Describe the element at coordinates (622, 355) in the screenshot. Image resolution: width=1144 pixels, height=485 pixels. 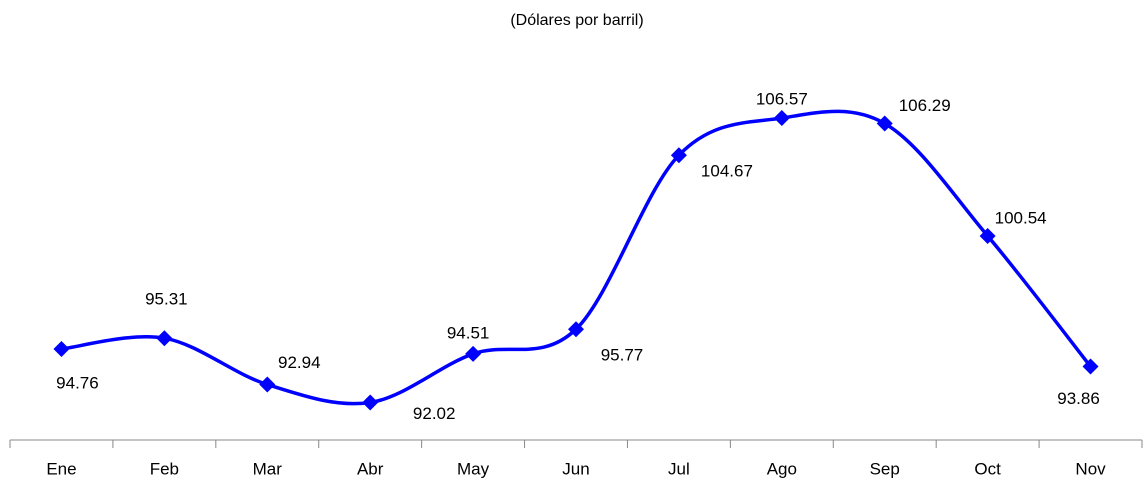
I see `data-label: 95.77` at that location.